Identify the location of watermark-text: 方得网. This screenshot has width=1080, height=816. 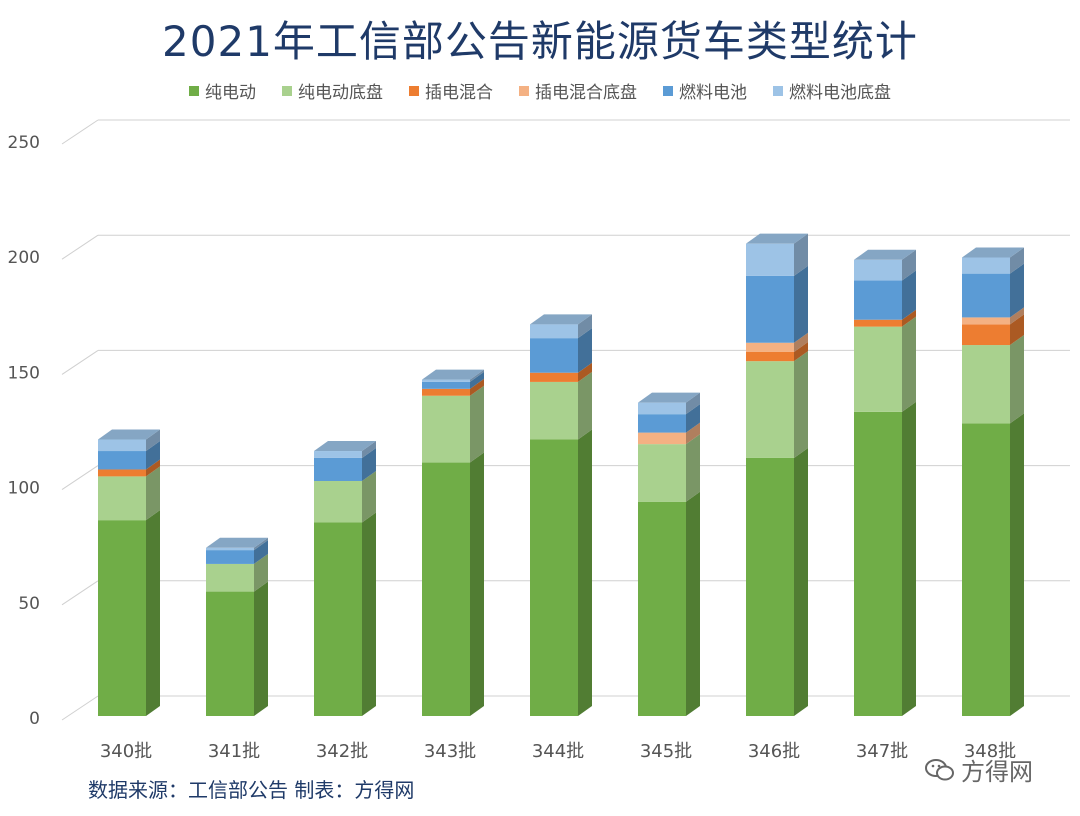
(997, 772).